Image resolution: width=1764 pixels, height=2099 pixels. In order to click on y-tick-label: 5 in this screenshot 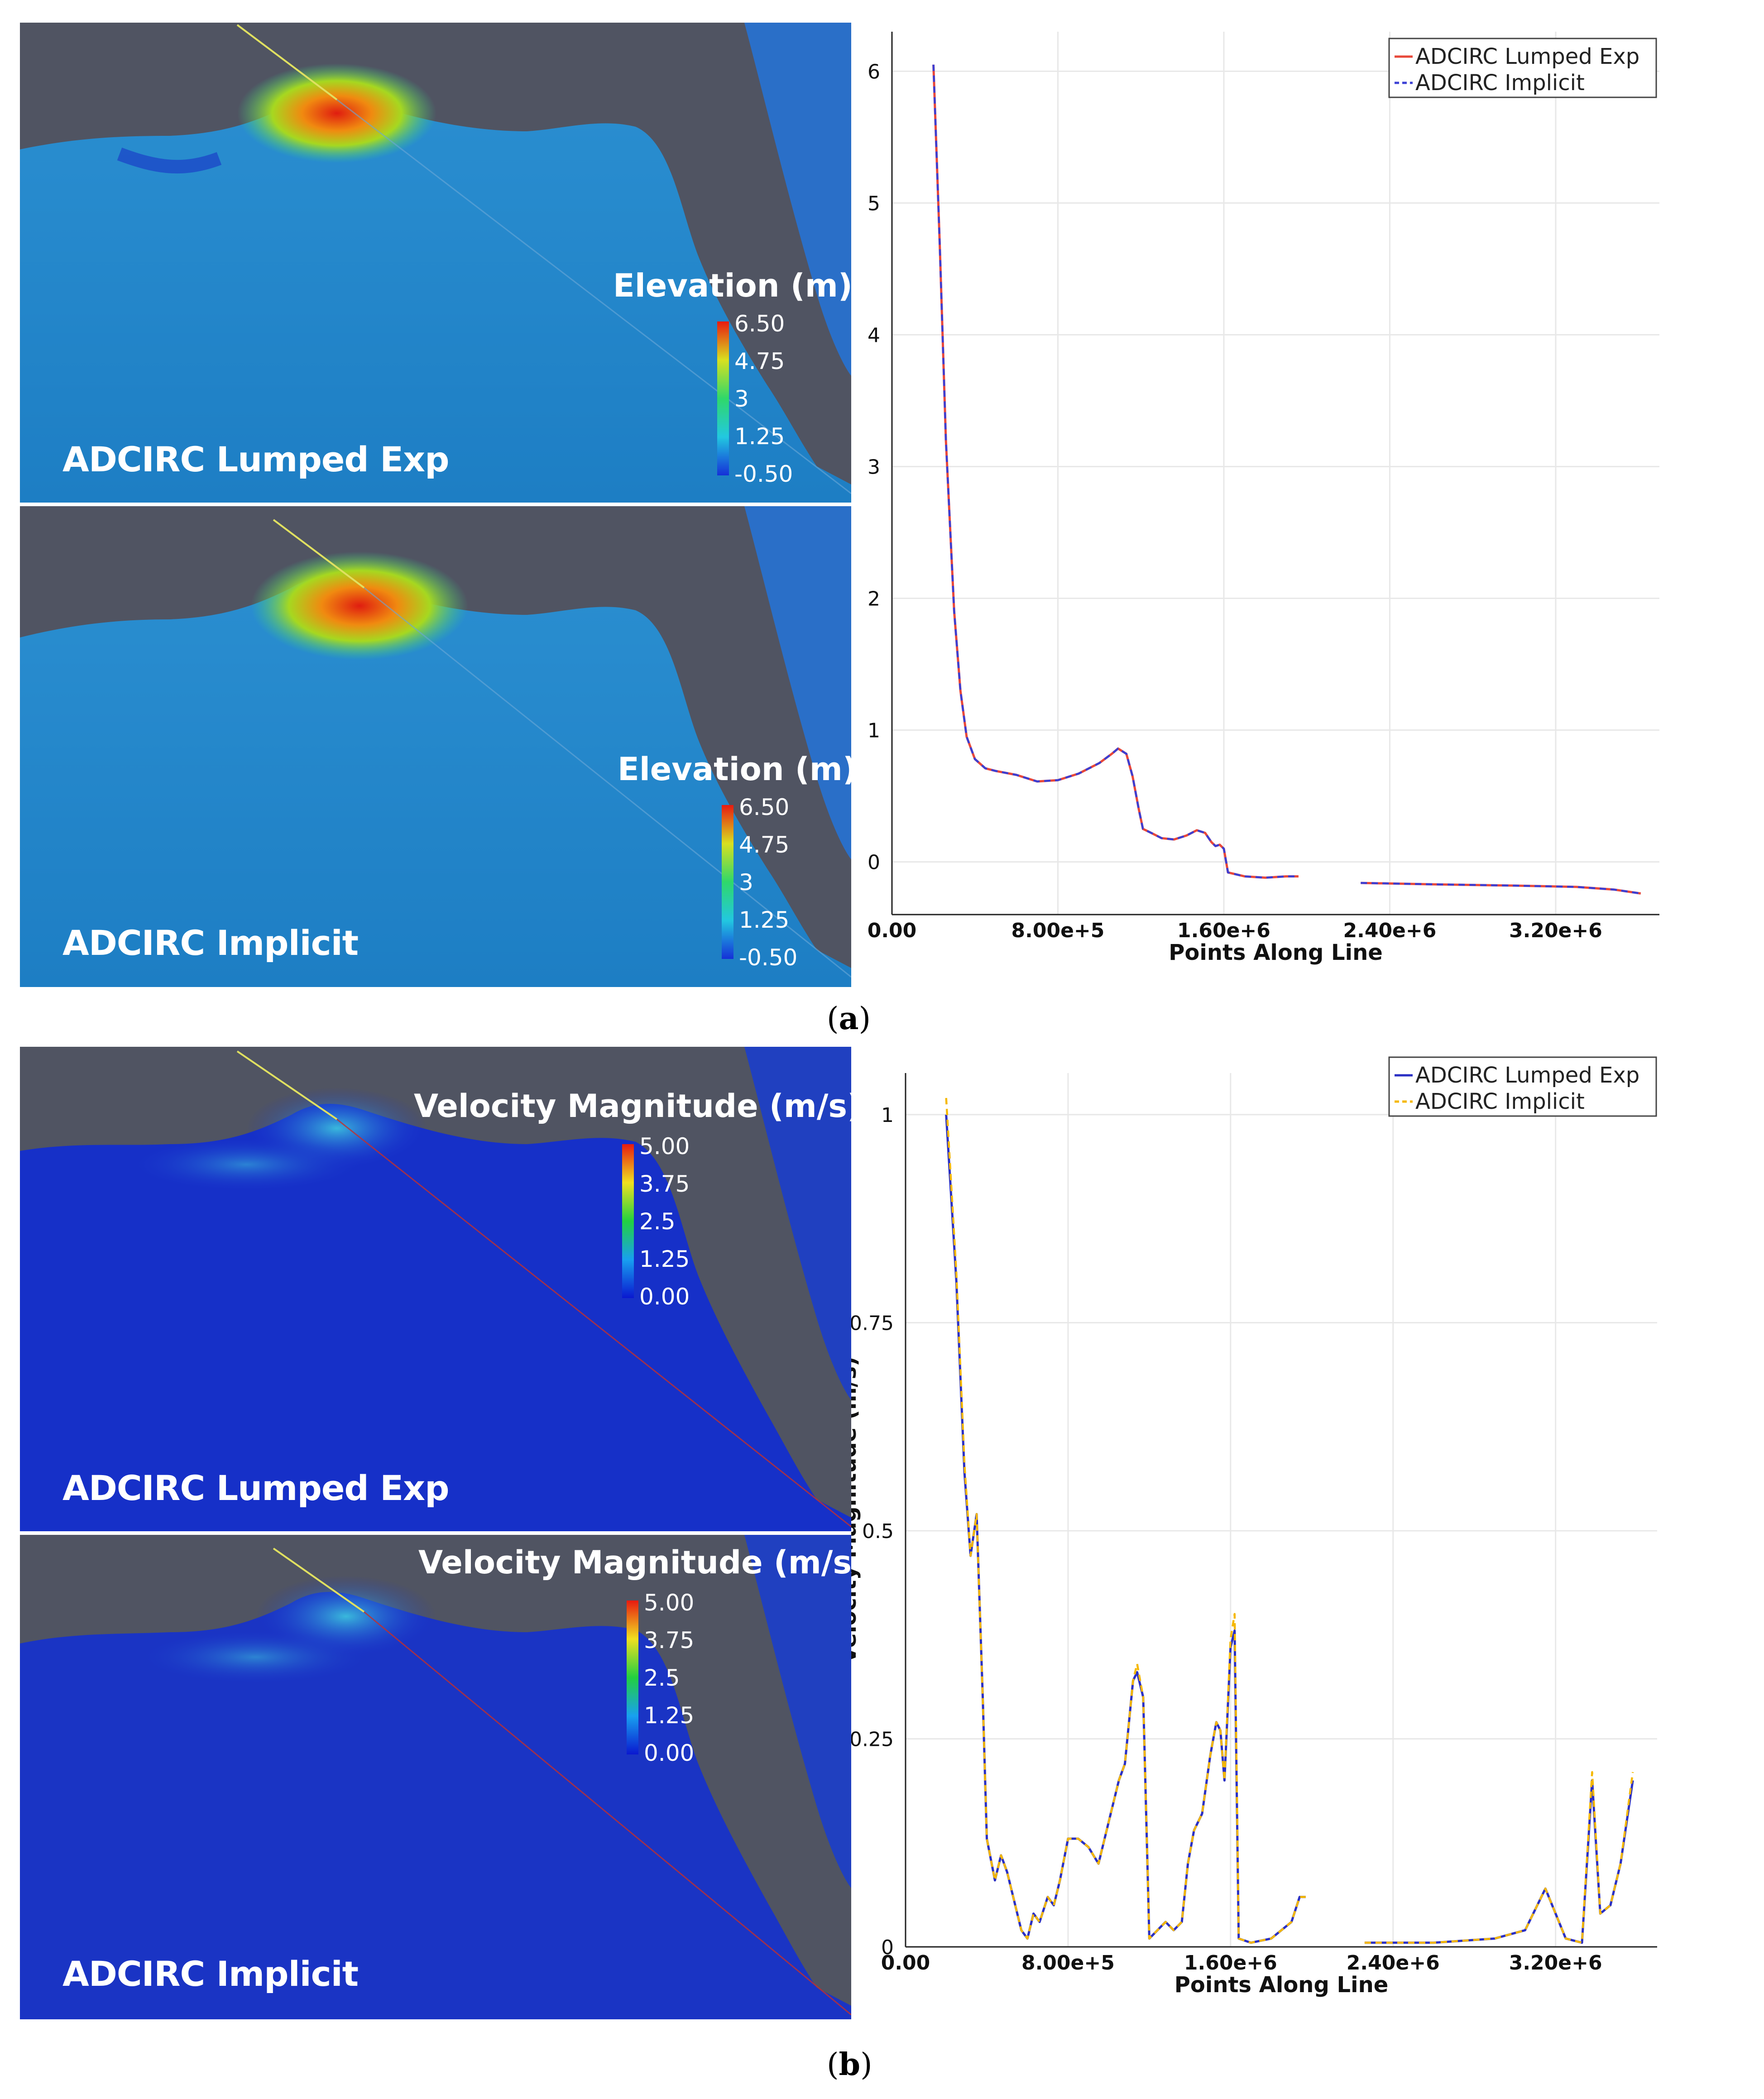, I will do `click(874, 204)`.